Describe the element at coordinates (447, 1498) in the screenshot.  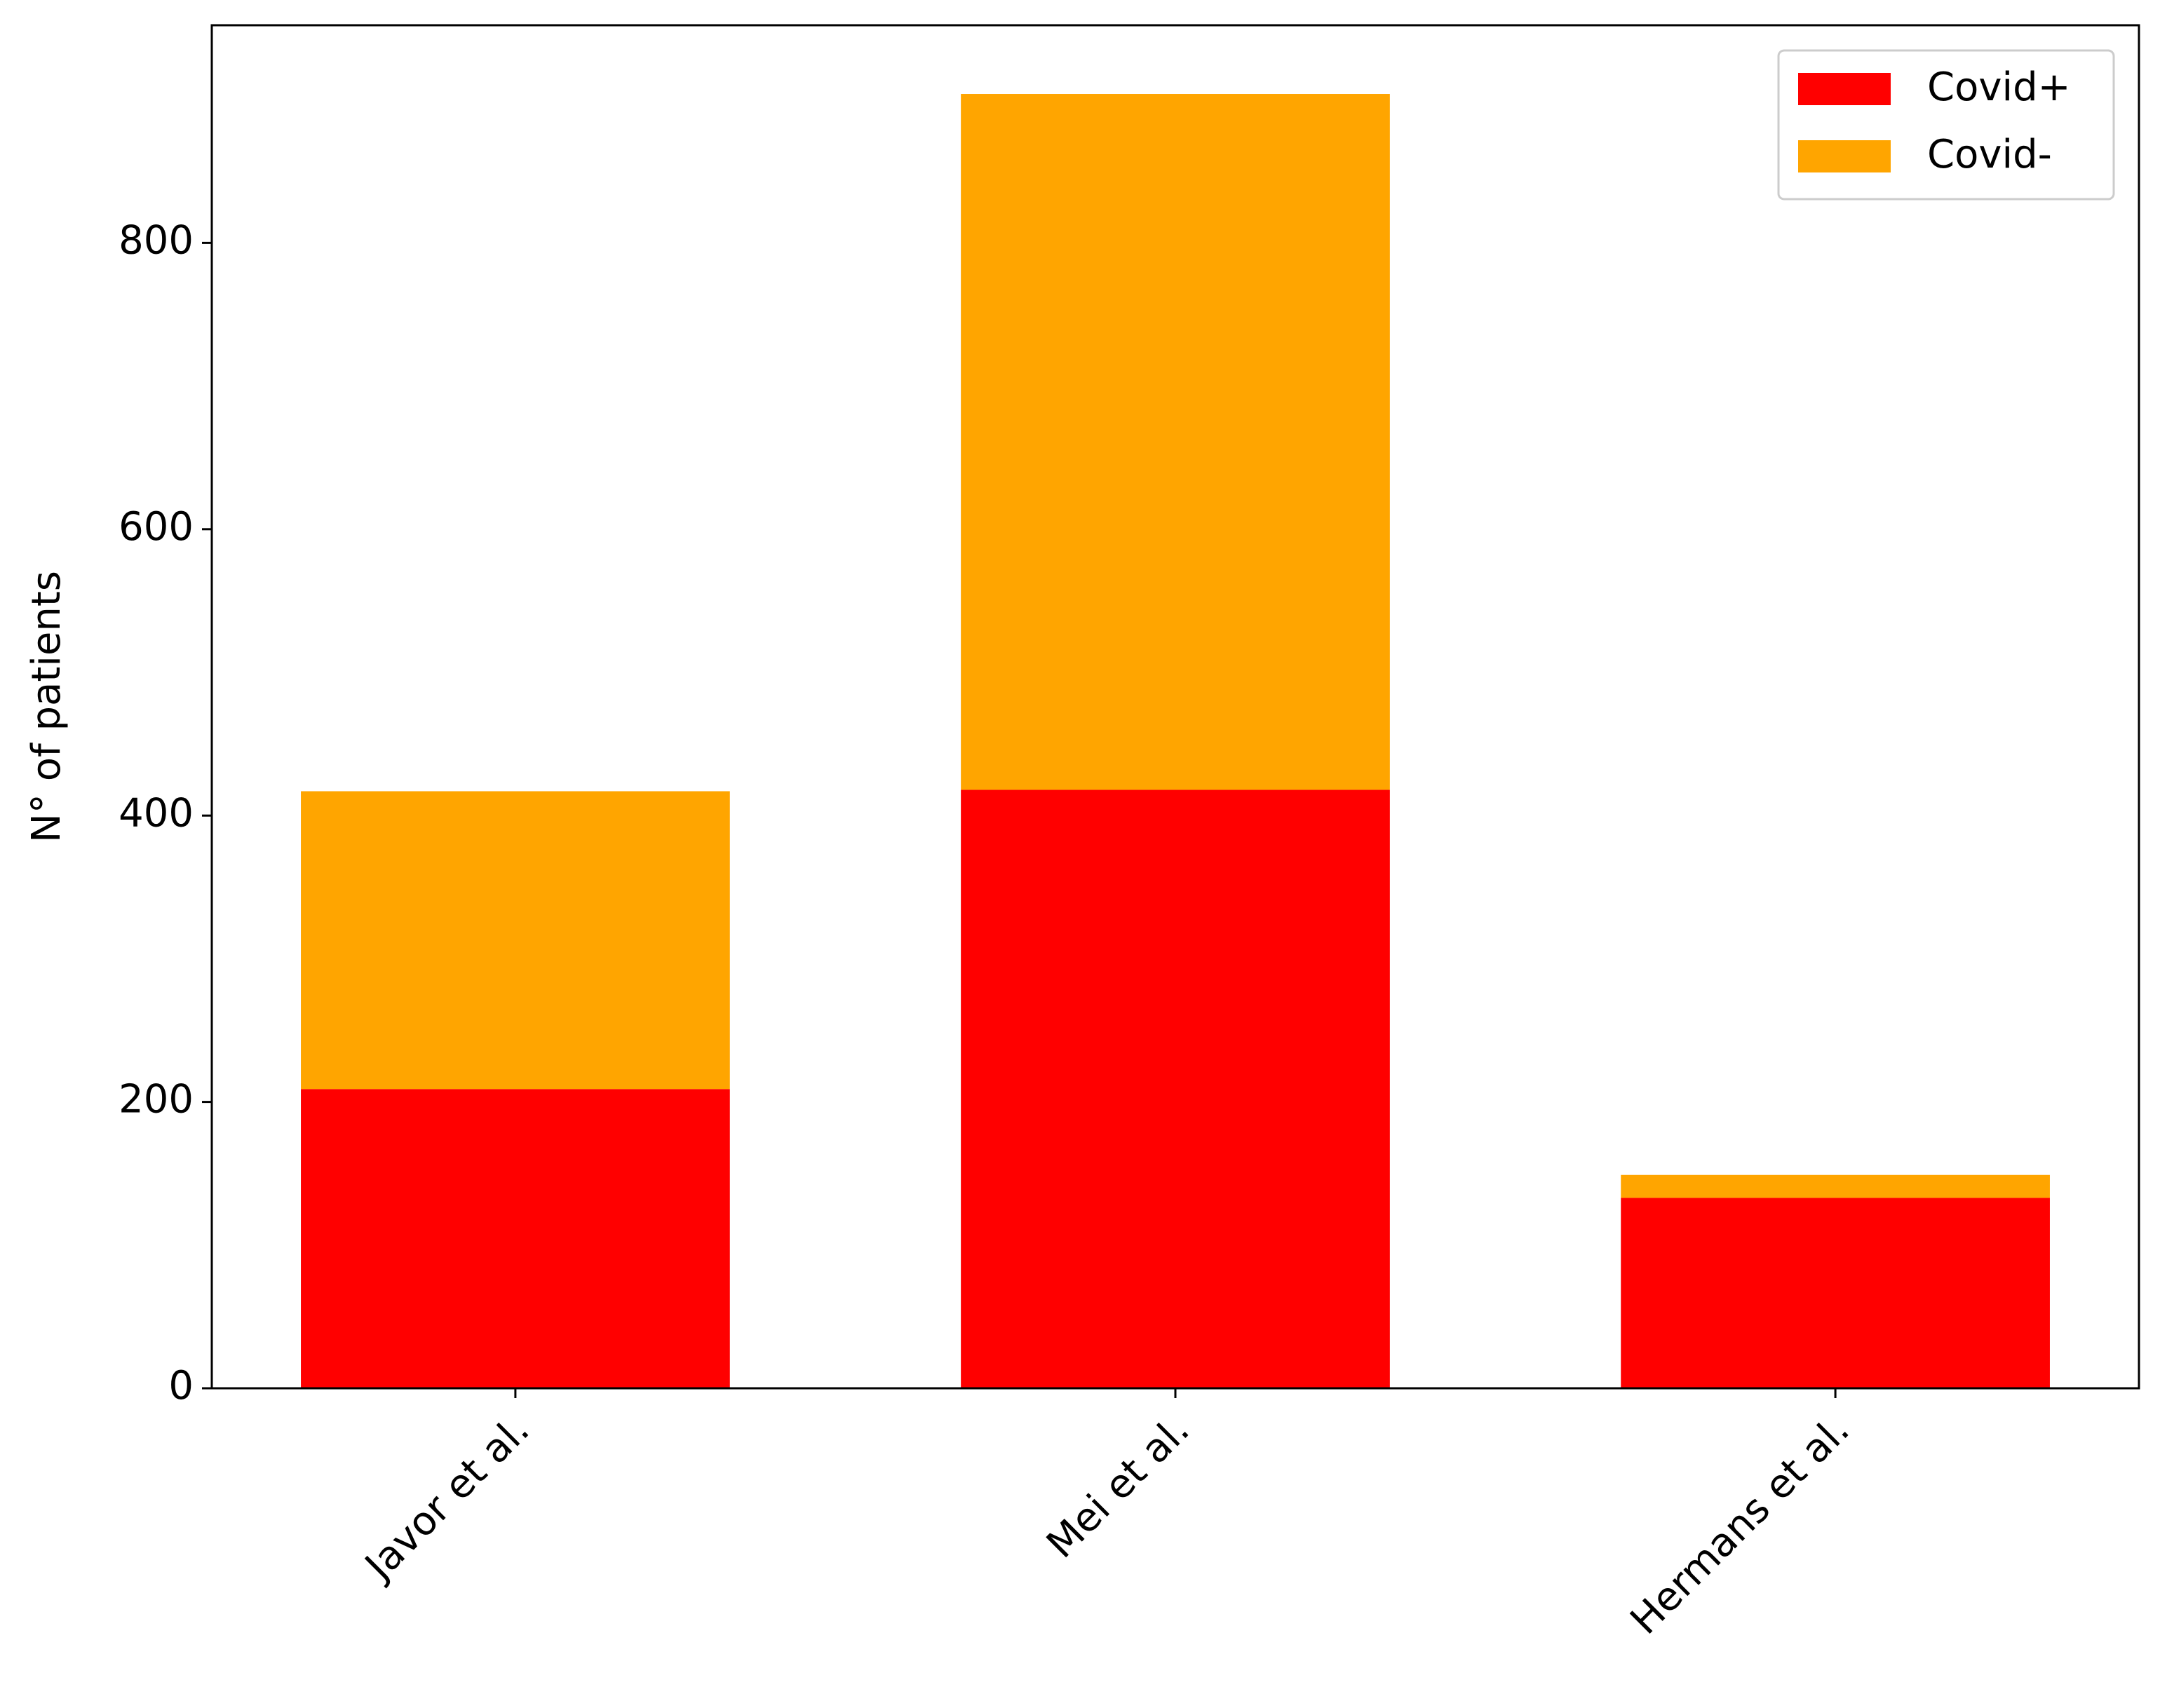
I see `x-tick-label: Javor et al.` at that location.